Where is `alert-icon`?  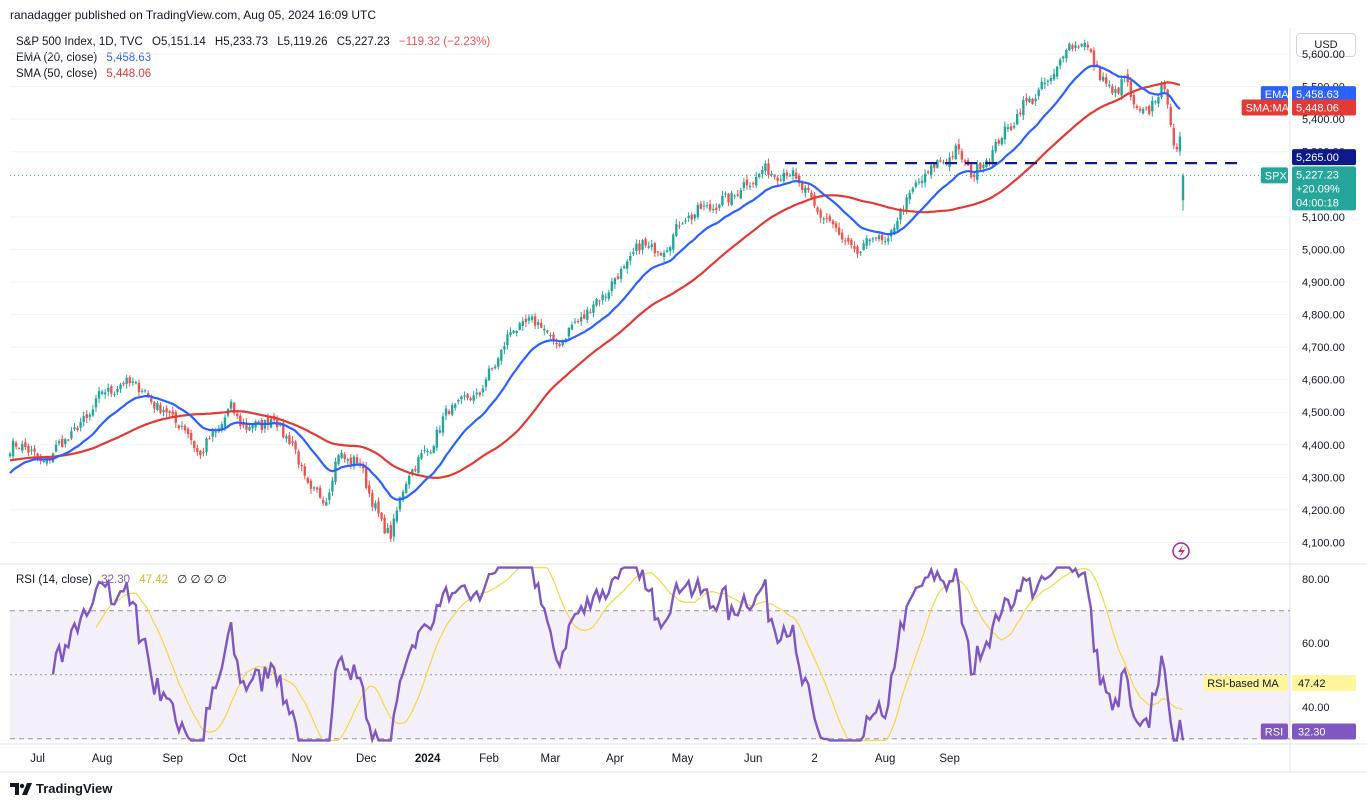 alert-icon is located at coordinates (1181, 551).